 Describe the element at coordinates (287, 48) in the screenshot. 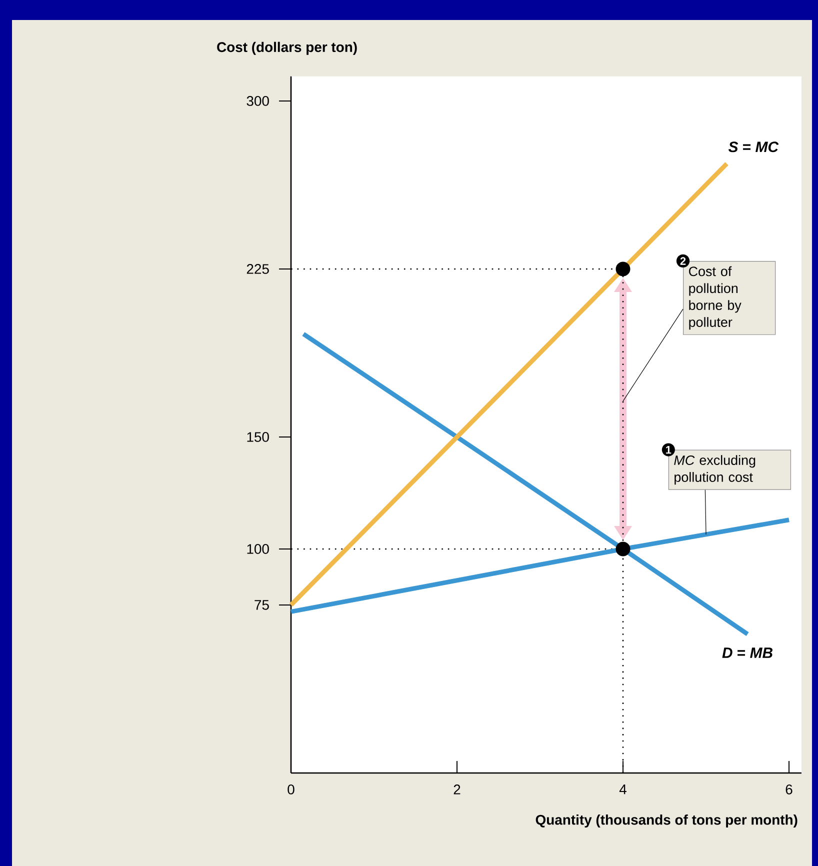

I see `y-axis-title: Cost (dollars per ton)` at that location.